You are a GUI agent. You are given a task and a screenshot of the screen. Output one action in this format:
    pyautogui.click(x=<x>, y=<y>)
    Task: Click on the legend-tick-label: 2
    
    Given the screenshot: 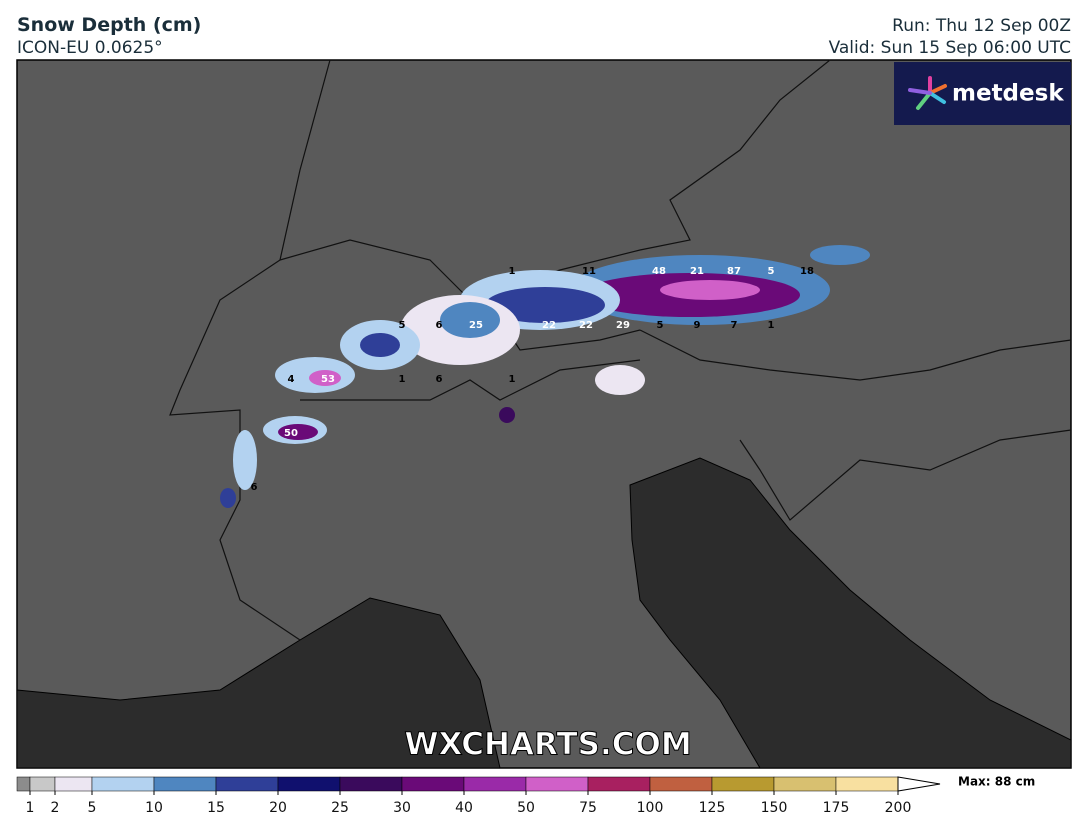 What is the action you would take?
    pyautogui.click(x=55, y=808)
    